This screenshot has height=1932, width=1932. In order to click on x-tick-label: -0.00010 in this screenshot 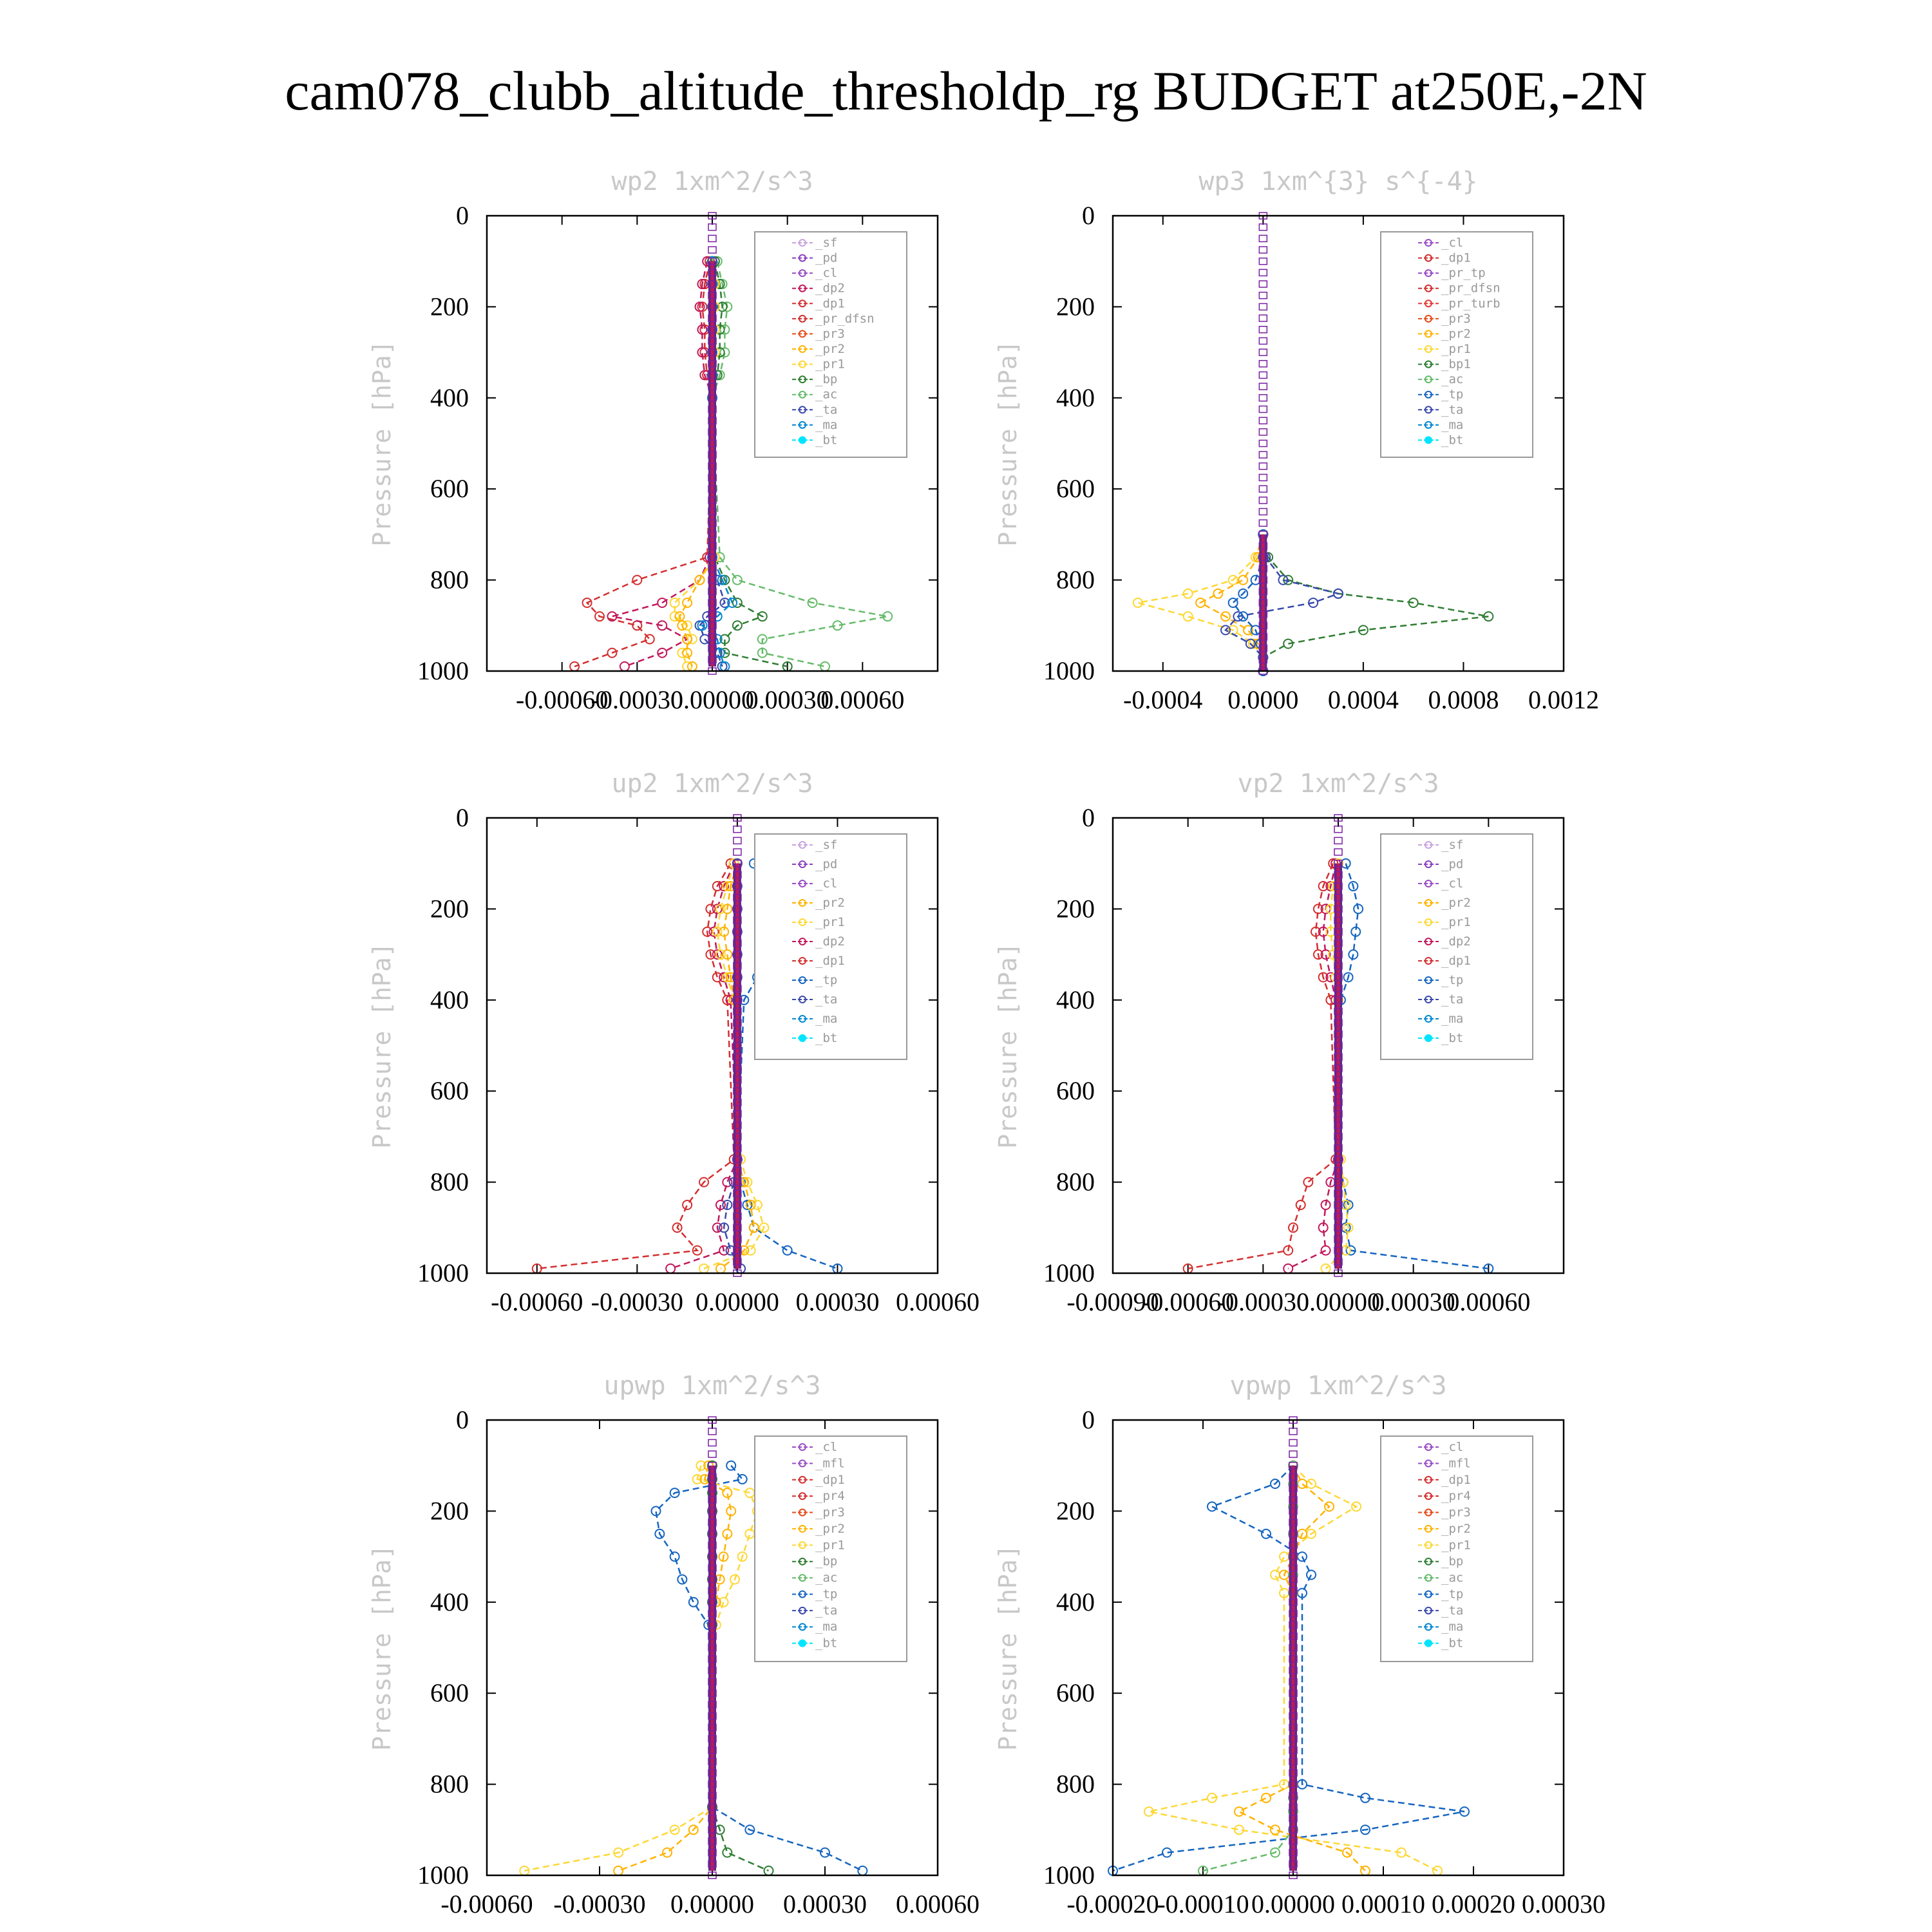, I will do `click(1203, 1903)`.